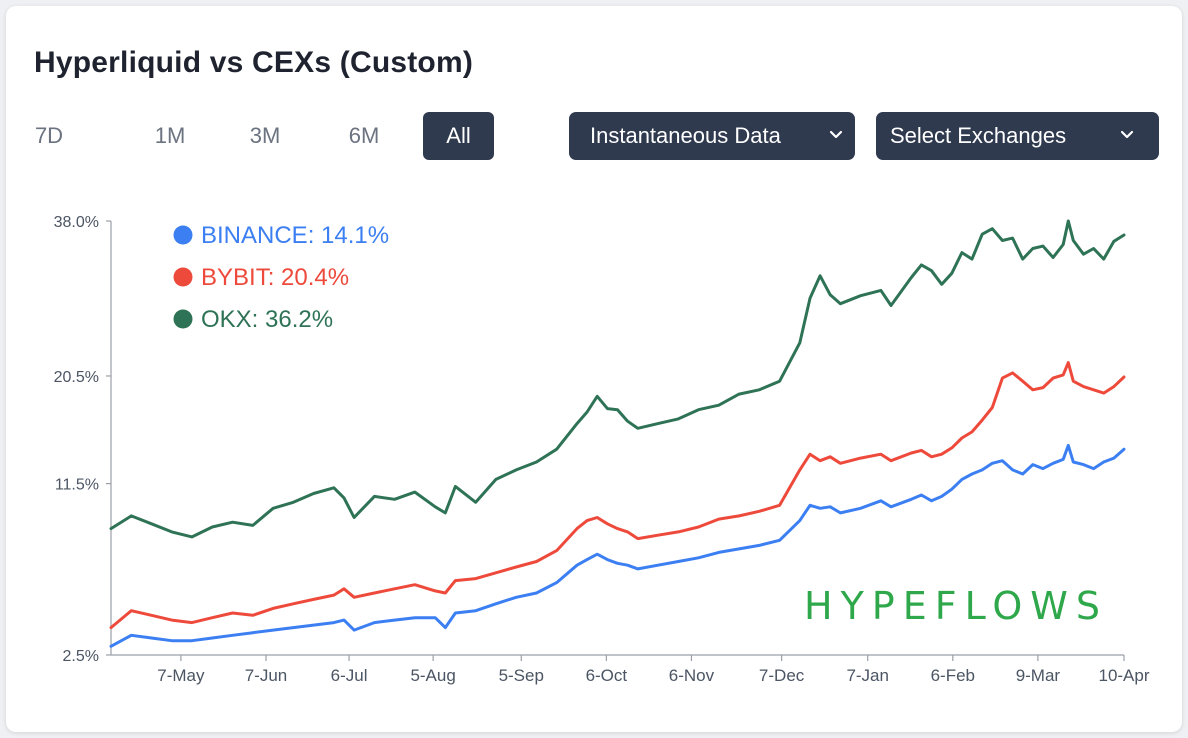 The height and width of the screenshot is (738, 1188). I want to click on data-mode-dropdown: Instantaneous Data, so click(712, 136).